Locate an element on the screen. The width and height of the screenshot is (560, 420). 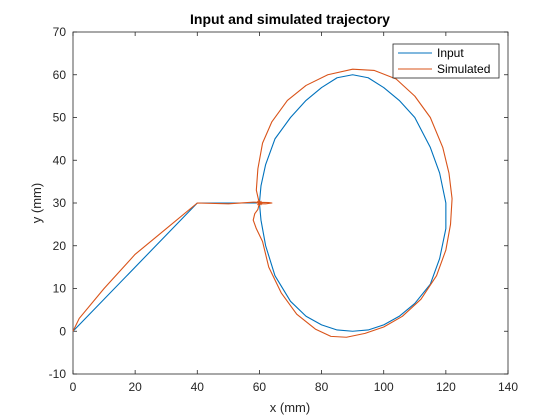
y-tick-label: 70 is located at coordinates (60, 32).